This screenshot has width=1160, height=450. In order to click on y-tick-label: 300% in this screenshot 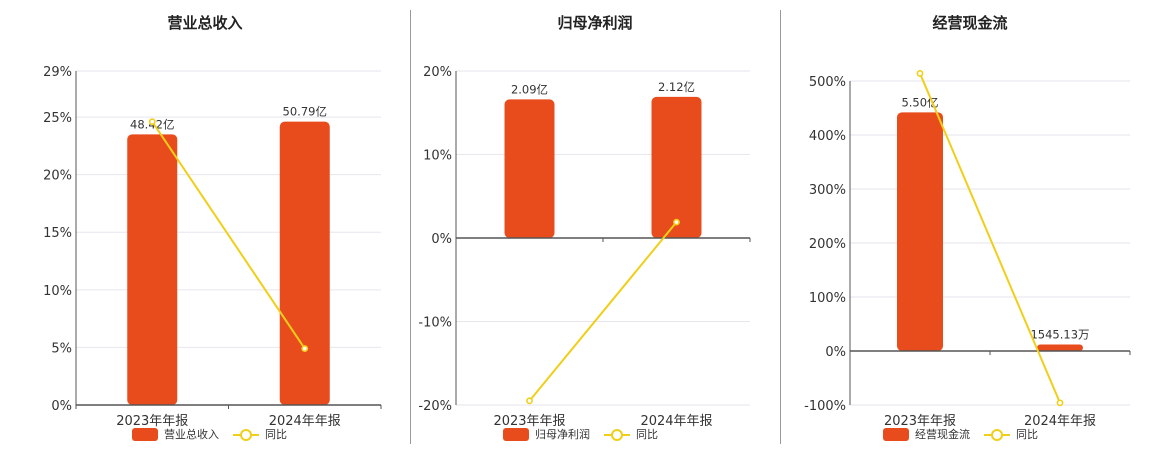, I will do `click(827, 190)`.